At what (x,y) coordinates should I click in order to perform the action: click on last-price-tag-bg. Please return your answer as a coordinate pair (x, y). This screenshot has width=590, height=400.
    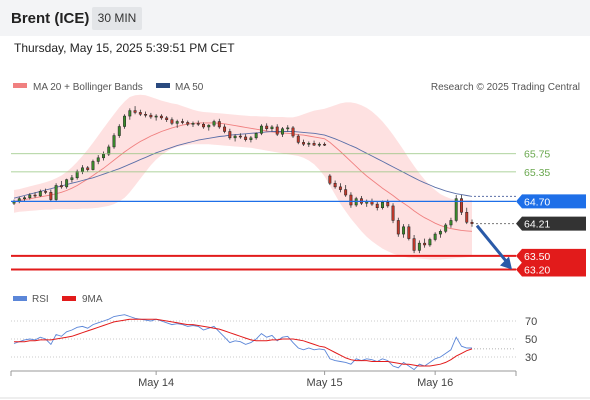
    Looking at the image, I should click on (551, 223).